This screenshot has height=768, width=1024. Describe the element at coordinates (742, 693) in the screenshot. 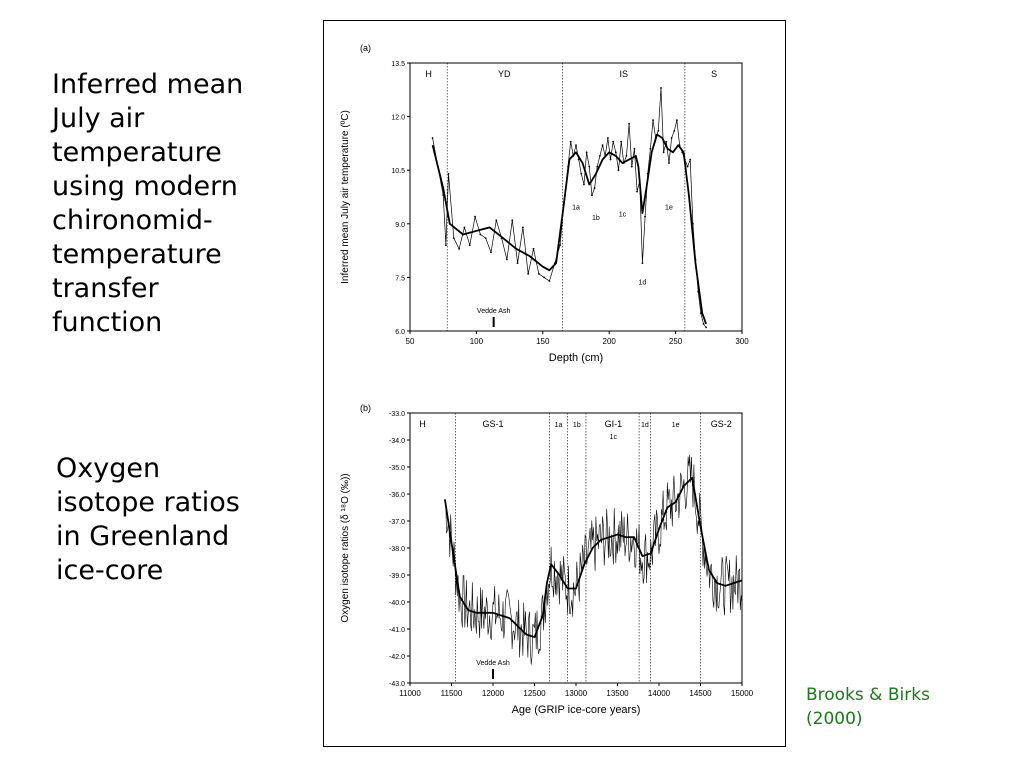

I see `panel-b-x-tick-label: 15000` at that location.